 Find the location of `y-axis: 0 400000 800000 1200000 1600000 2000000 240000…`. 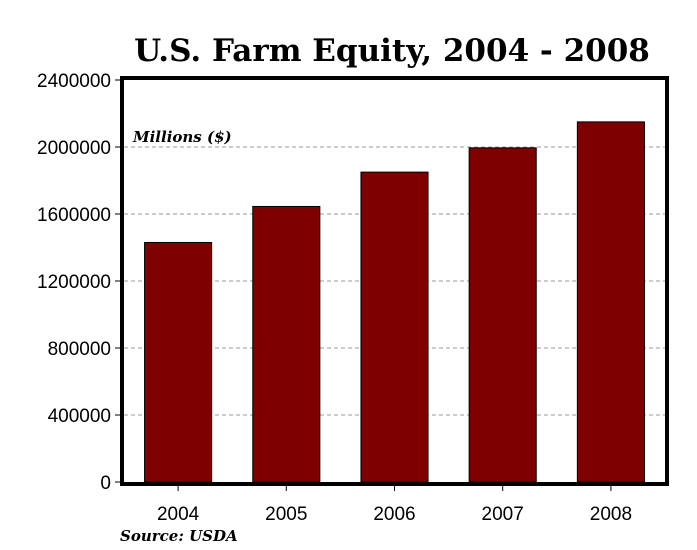

y-axis: 0 400000 800000 1200000 1600000 2000000 240000… is located at coordinates (79, 282).